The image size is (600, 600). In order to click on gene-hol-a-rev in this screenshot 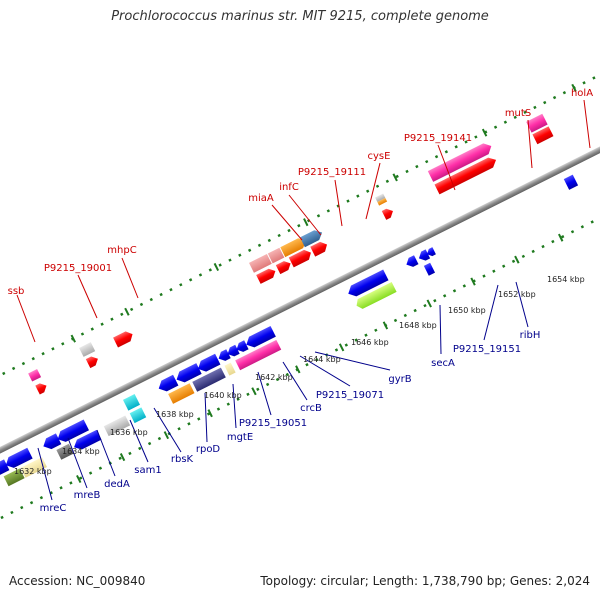, I will do `click(571, 182)`.